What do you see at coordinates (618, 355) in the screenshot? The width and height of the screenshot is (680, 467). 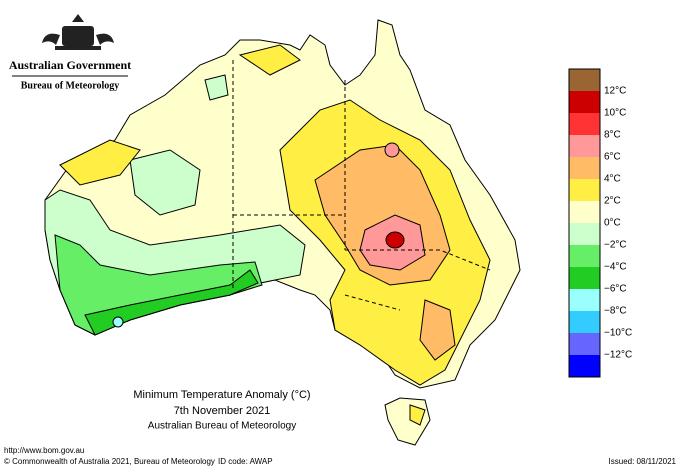 I see `legend-label: −12°C` at bounding box center [618, 355].